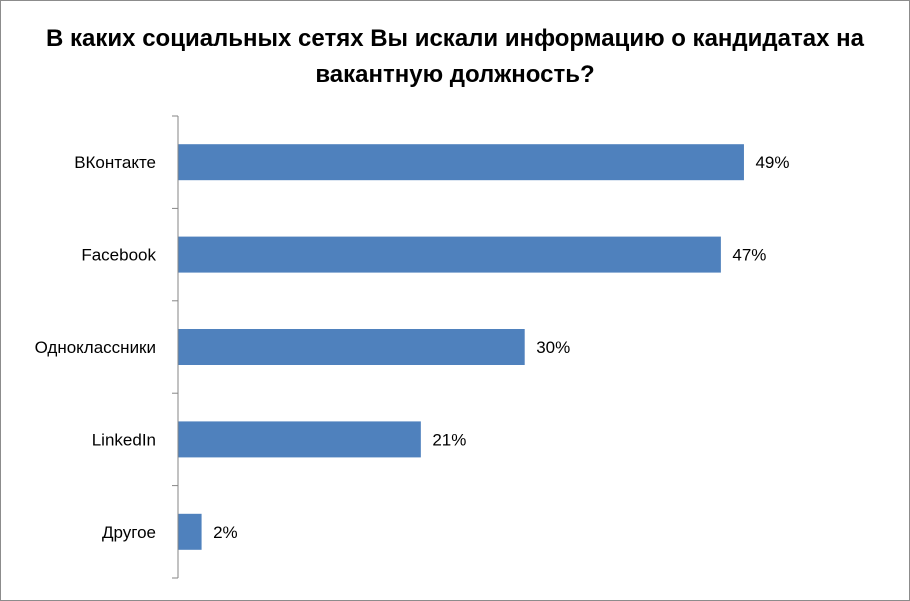 The width and height of the screenshot is (910, 601). Describe the element at coordinates (225, 532) in the screenshot. I see `value-label: 2%` at that location.